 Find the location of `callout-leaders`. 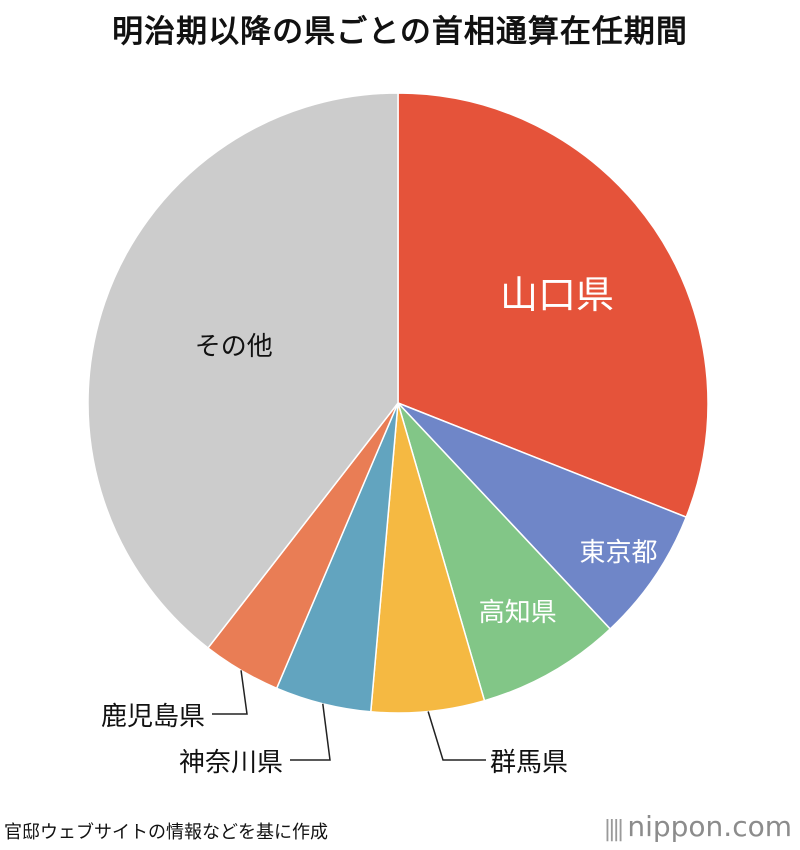

callout-leaders is located at coordinates (349, 715).